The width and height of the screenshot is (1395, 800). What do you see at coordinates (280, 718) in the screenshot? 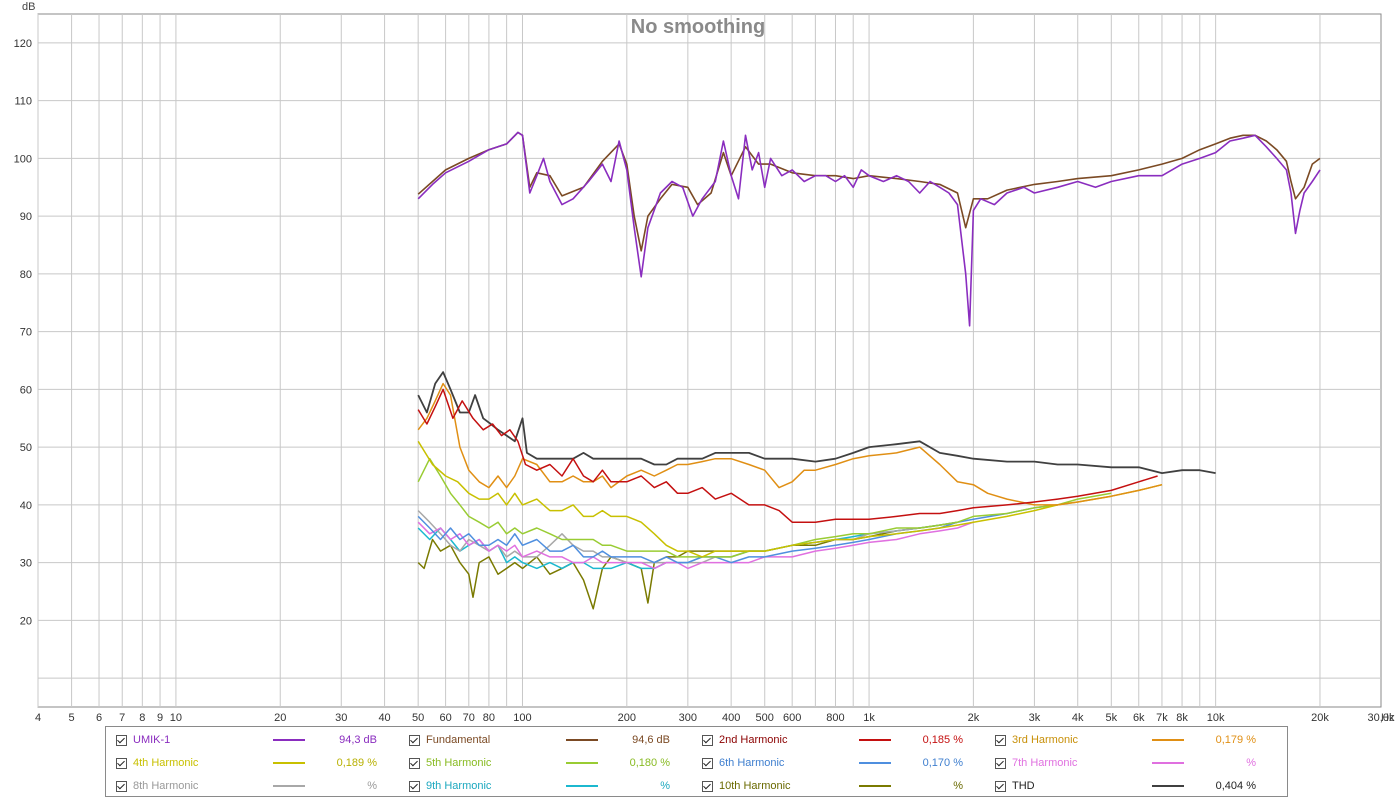
I see `x-tick-label: 20` at bounding box center [280, 718].